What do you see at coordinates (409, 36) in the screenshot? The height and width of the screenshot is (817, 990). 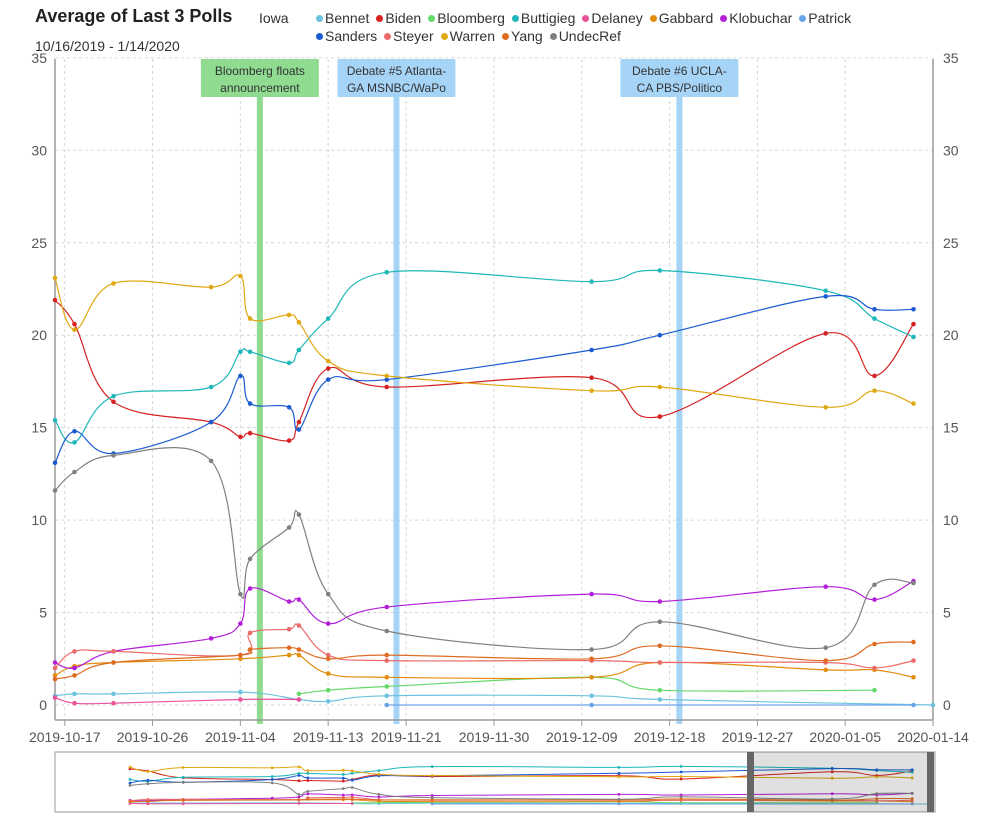 I see `legend-item-steyer: Steyer` at bounding box center [409, 36].